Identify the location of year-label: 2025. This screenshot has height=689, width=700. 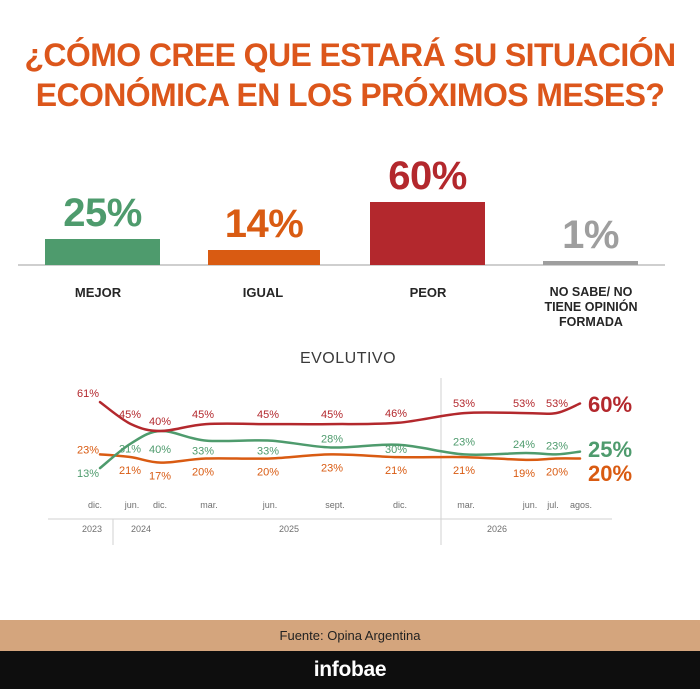
(289, 529).